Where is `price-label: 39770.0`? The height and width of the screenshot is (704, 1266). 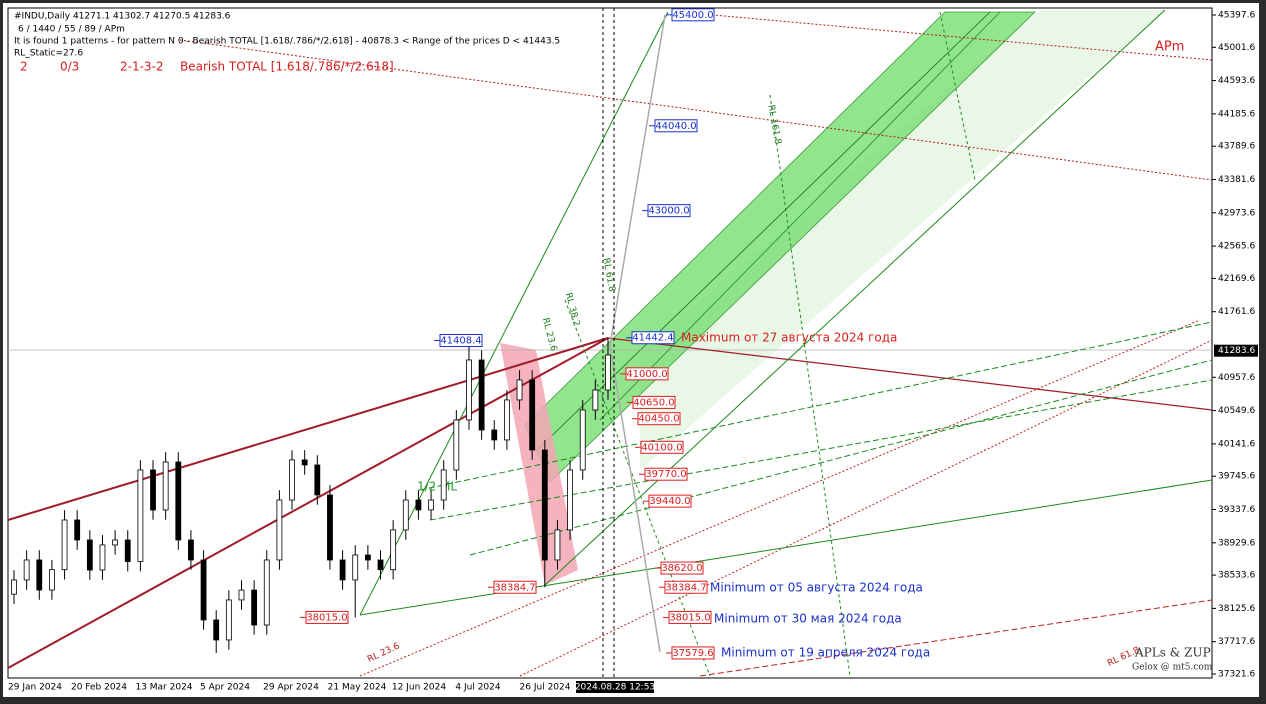
price-label: 39770.0 is located at coordinates (665, 474).